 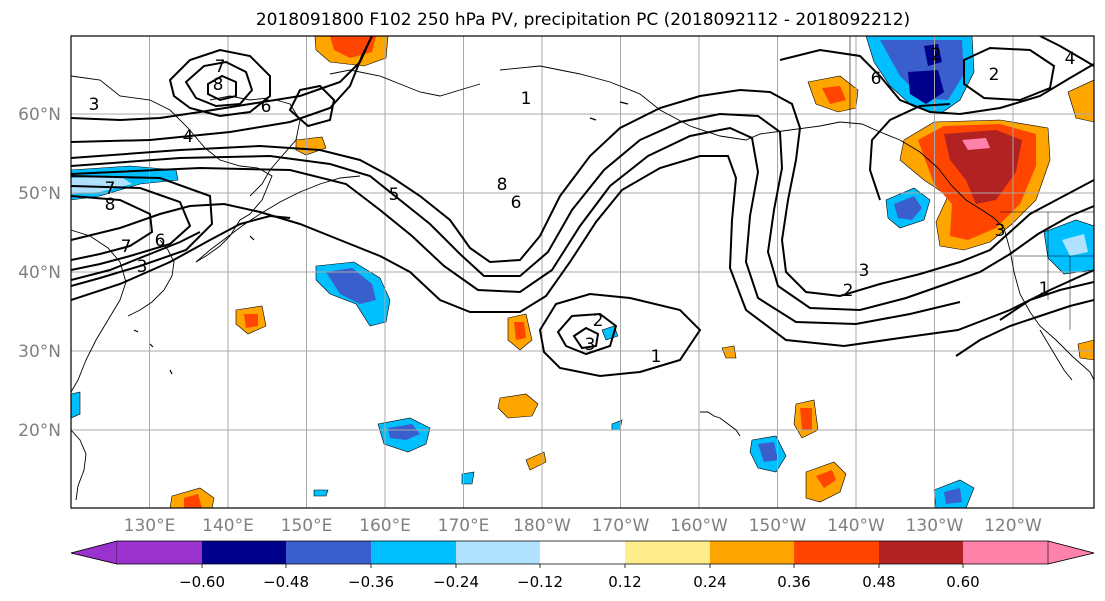 I want to click on colorbar-outline, so click(x=582, y=552).